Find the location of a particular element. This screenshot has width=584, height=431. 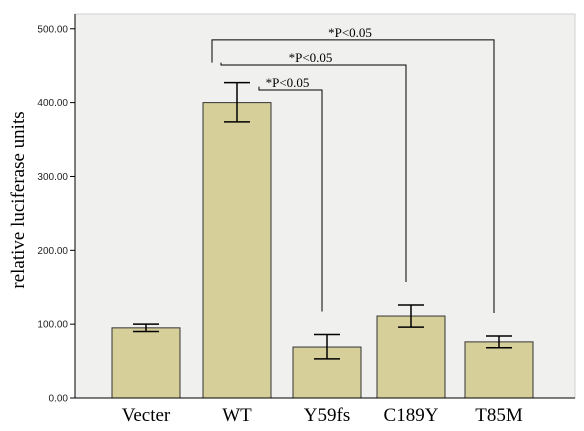

y-tick-label: 400.00 is located at coordinates (52, 103).